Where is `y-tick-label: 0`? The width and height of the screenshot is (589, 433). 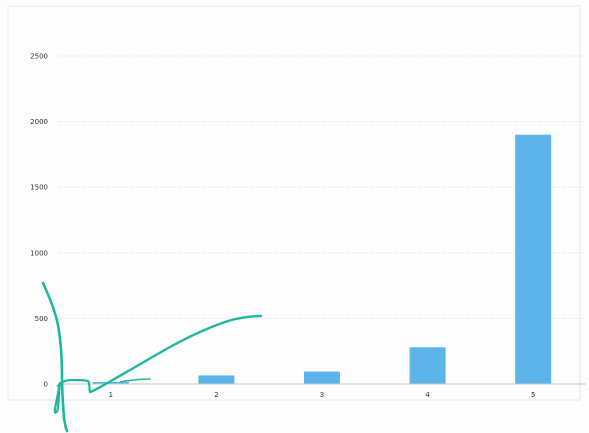 y-tick-label: 0 is located at coordinates (46, 385).